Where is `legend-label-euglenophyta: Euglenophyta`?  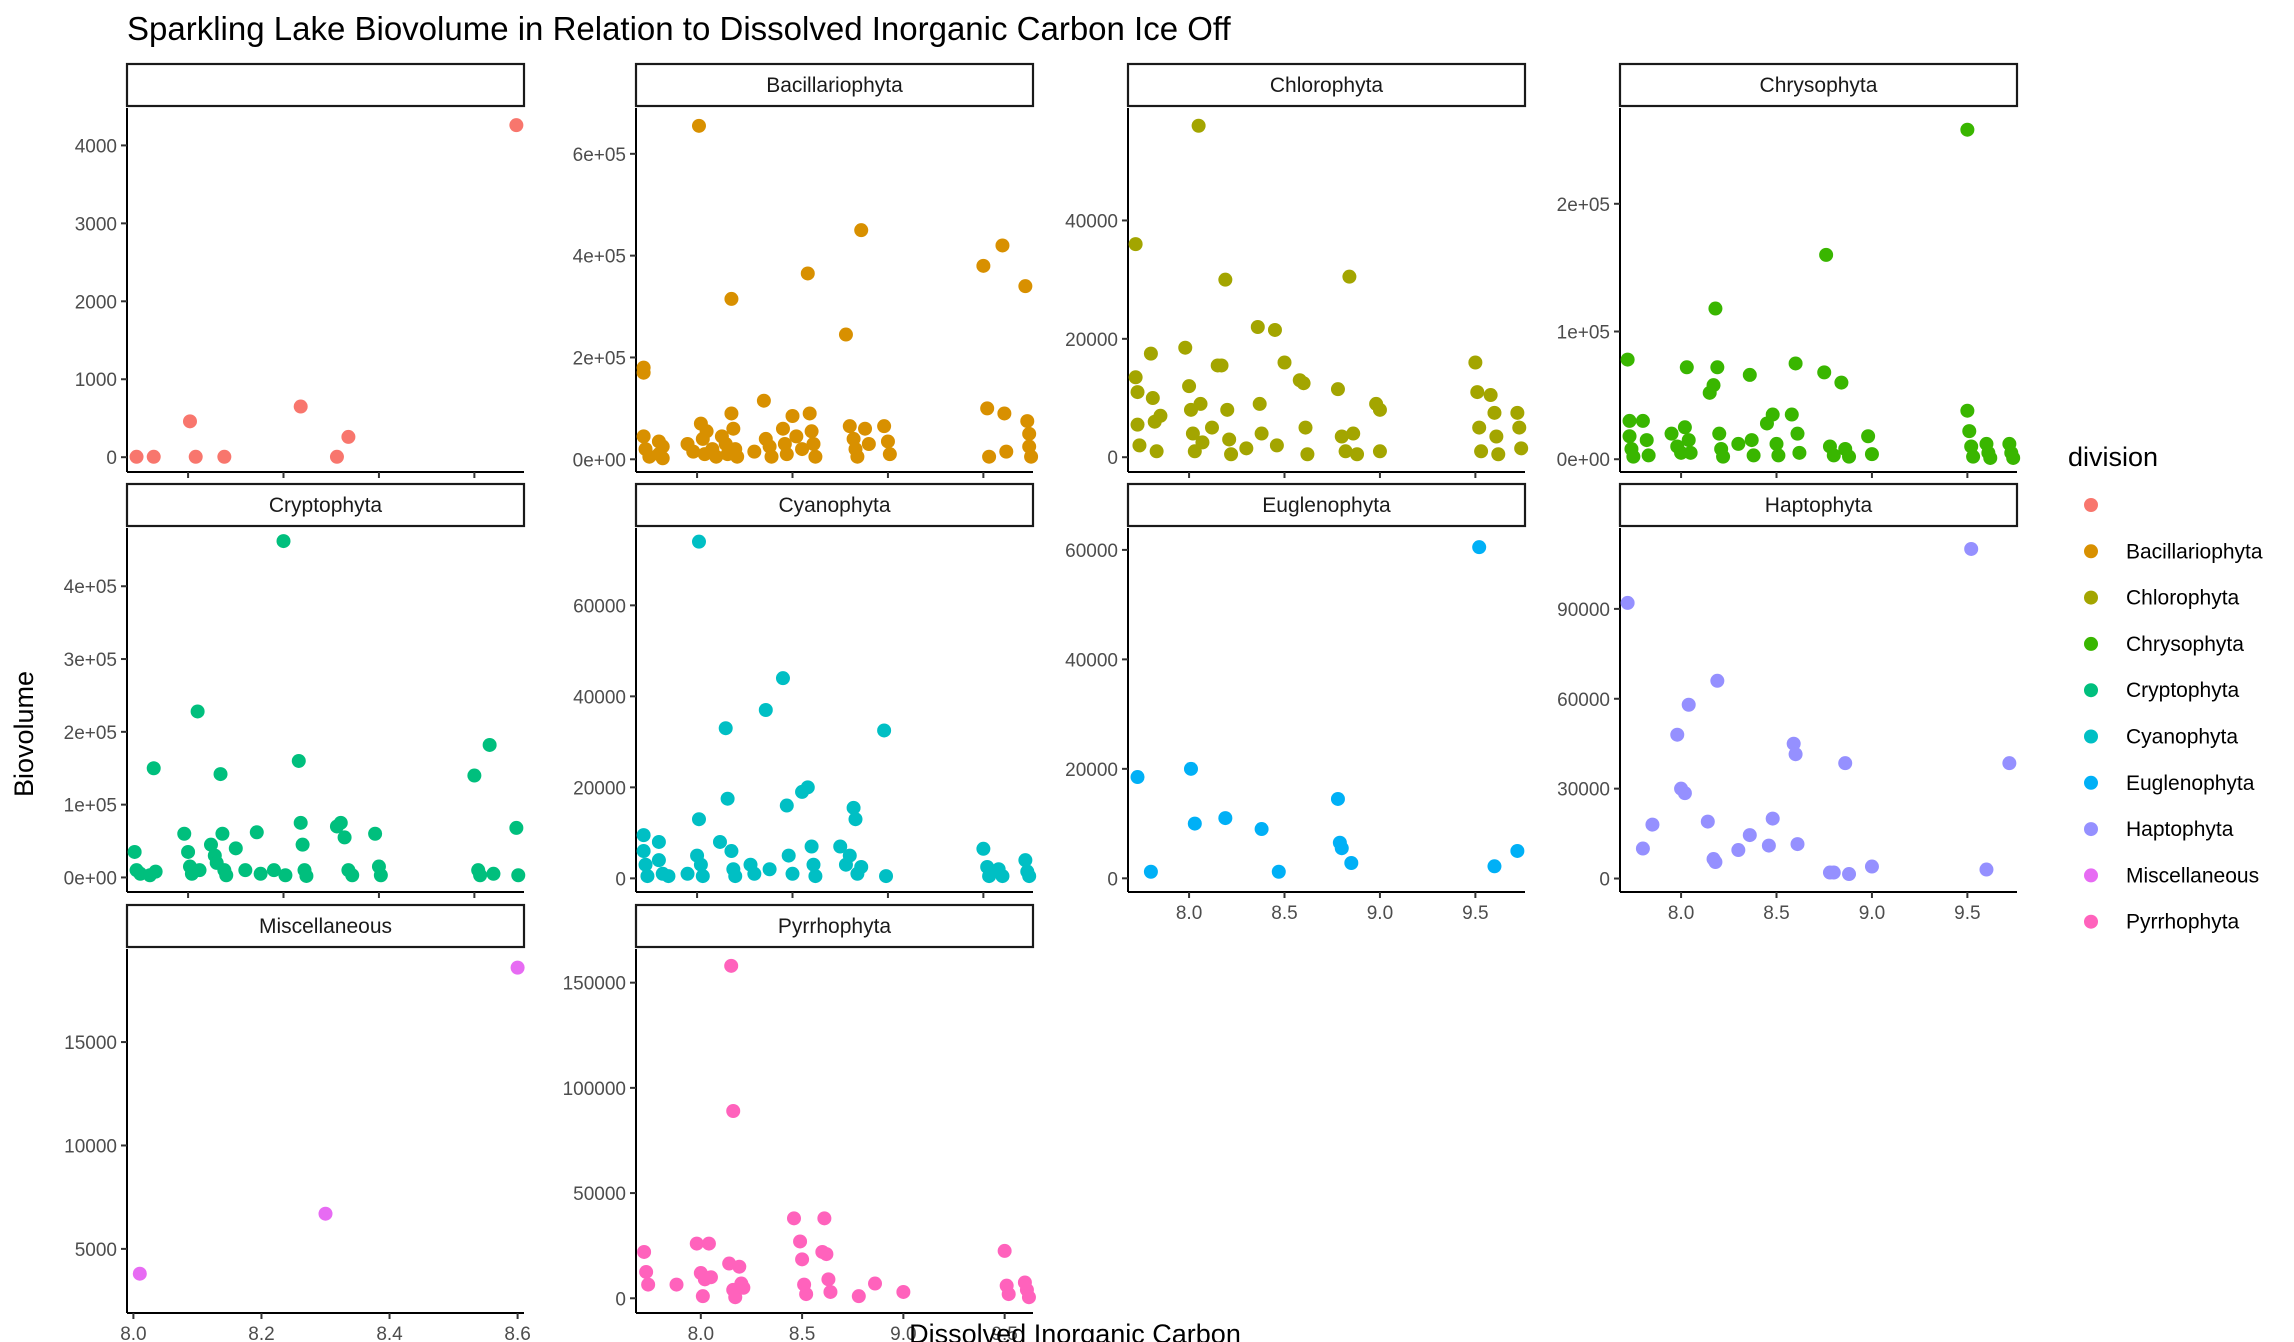
legend-label-euglenophyta: Euglenophyta is located at coordinates (2190, 783).